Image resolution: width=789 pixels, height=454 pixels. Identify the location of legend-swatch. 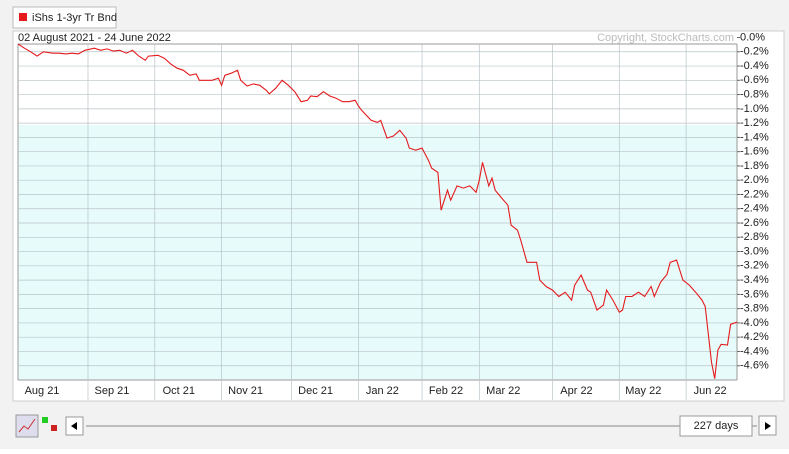
(23, 17).